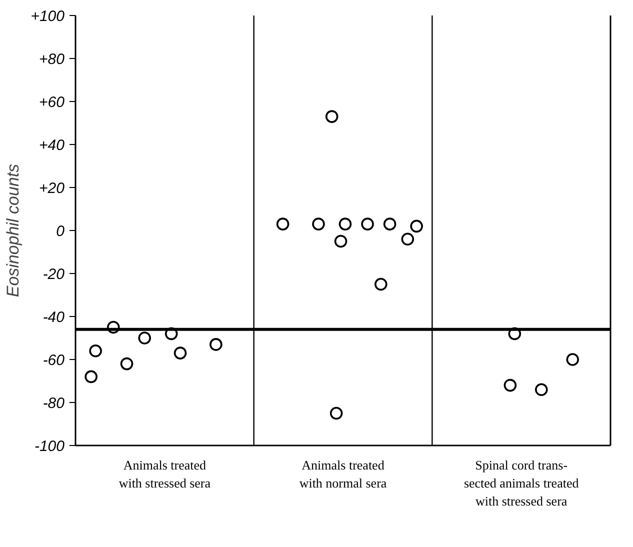 Image resolution: width=633 pixels, height=547 pixels. Describe the element at coordinates (54, 403) in the screenshot. I see `y-tick-label: -80` at that location.